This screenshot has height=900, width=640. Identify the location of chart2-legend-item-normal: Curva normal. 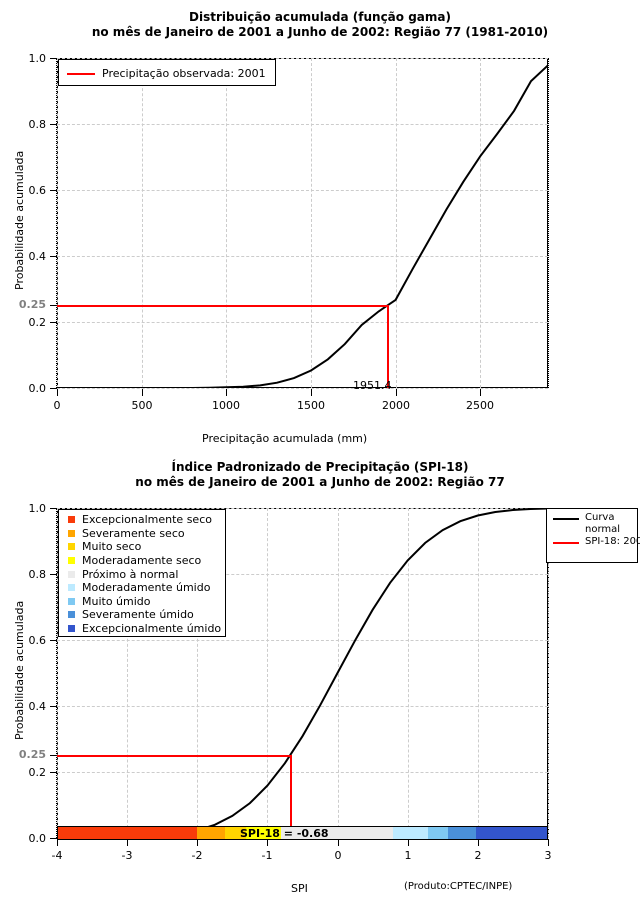
(592, 524).